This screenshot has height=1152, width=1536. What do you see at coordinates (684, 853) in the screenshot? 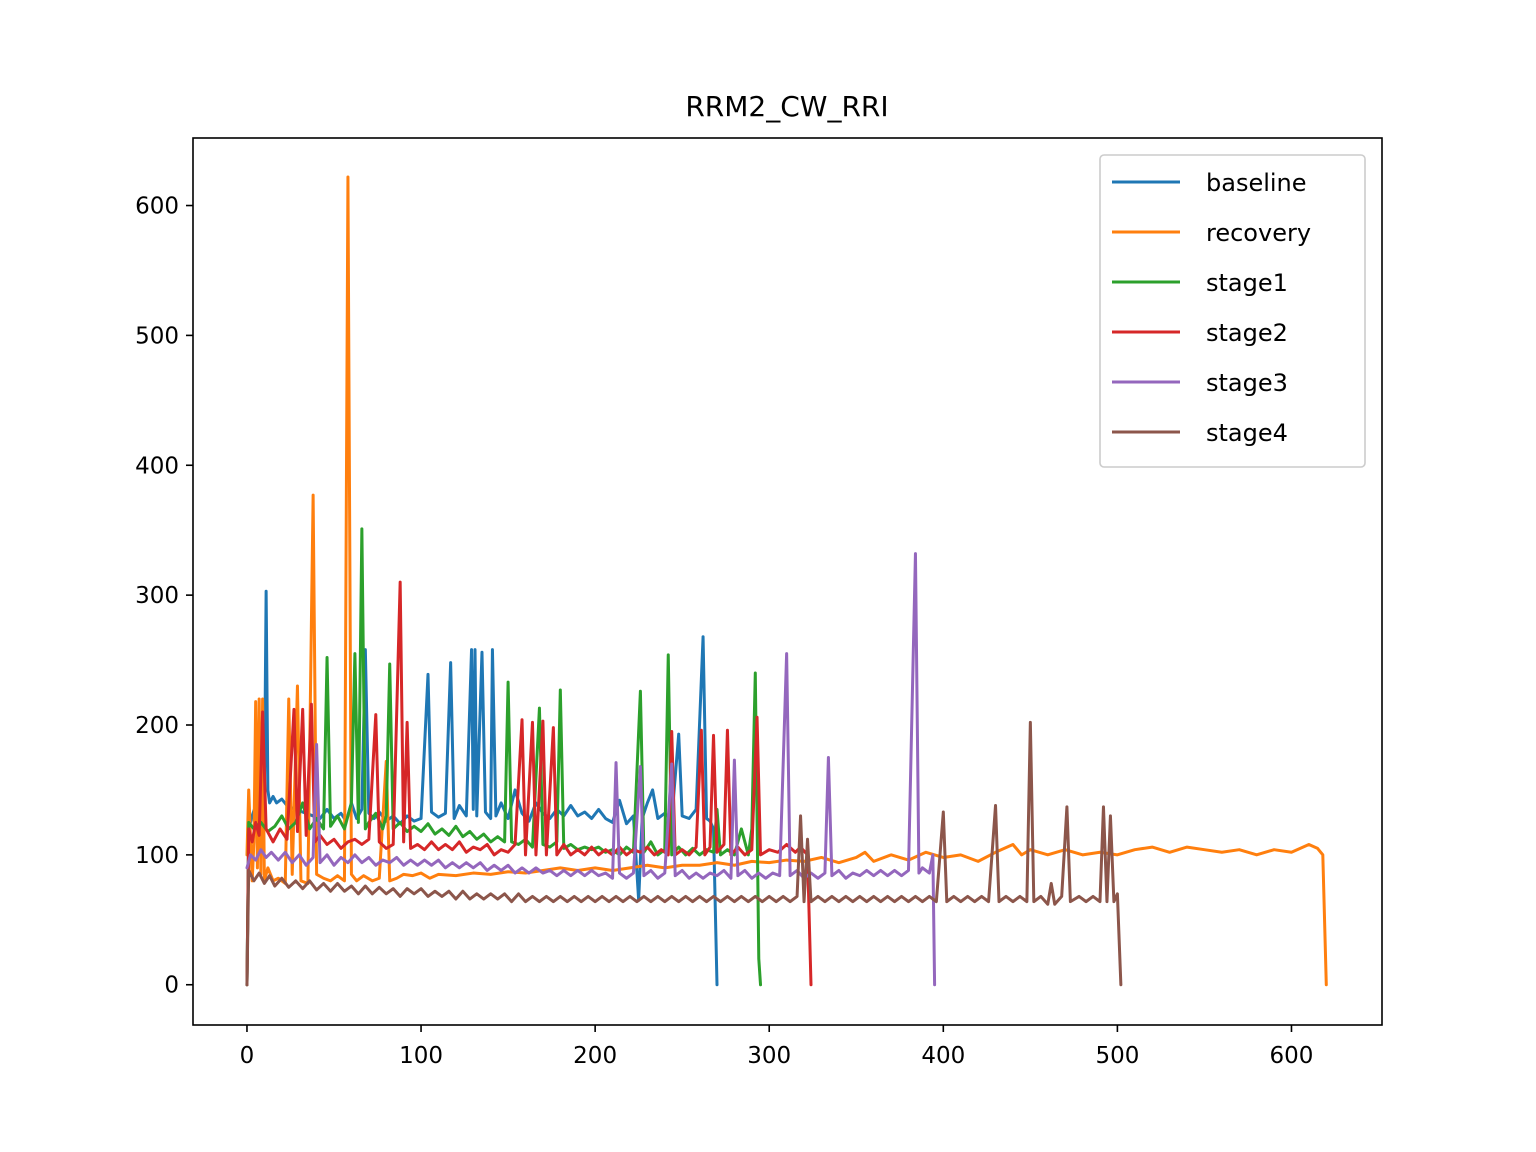
I see `series-line-stage4` at bounding box center [684, 853].